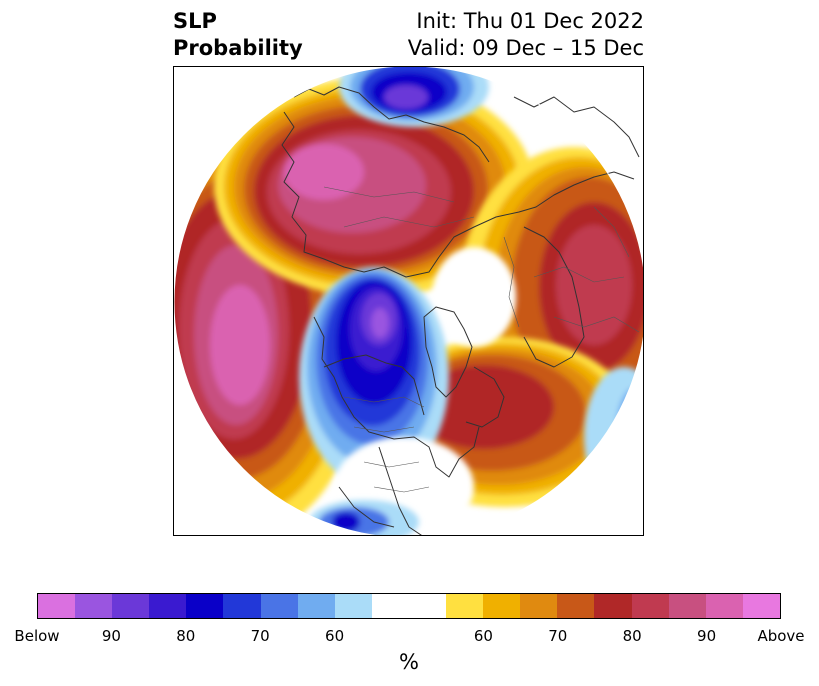  What do you see at coordinates (238, 48) in the screenshot?
I see `title-product: Probability` at bounding box center [238, 48].